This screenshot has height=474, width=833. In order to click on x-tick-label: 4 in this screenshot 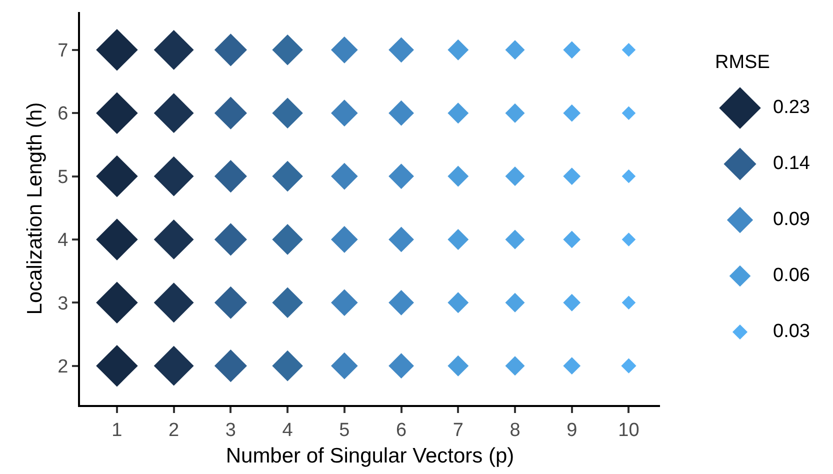, I will do `click(288, 430)`.